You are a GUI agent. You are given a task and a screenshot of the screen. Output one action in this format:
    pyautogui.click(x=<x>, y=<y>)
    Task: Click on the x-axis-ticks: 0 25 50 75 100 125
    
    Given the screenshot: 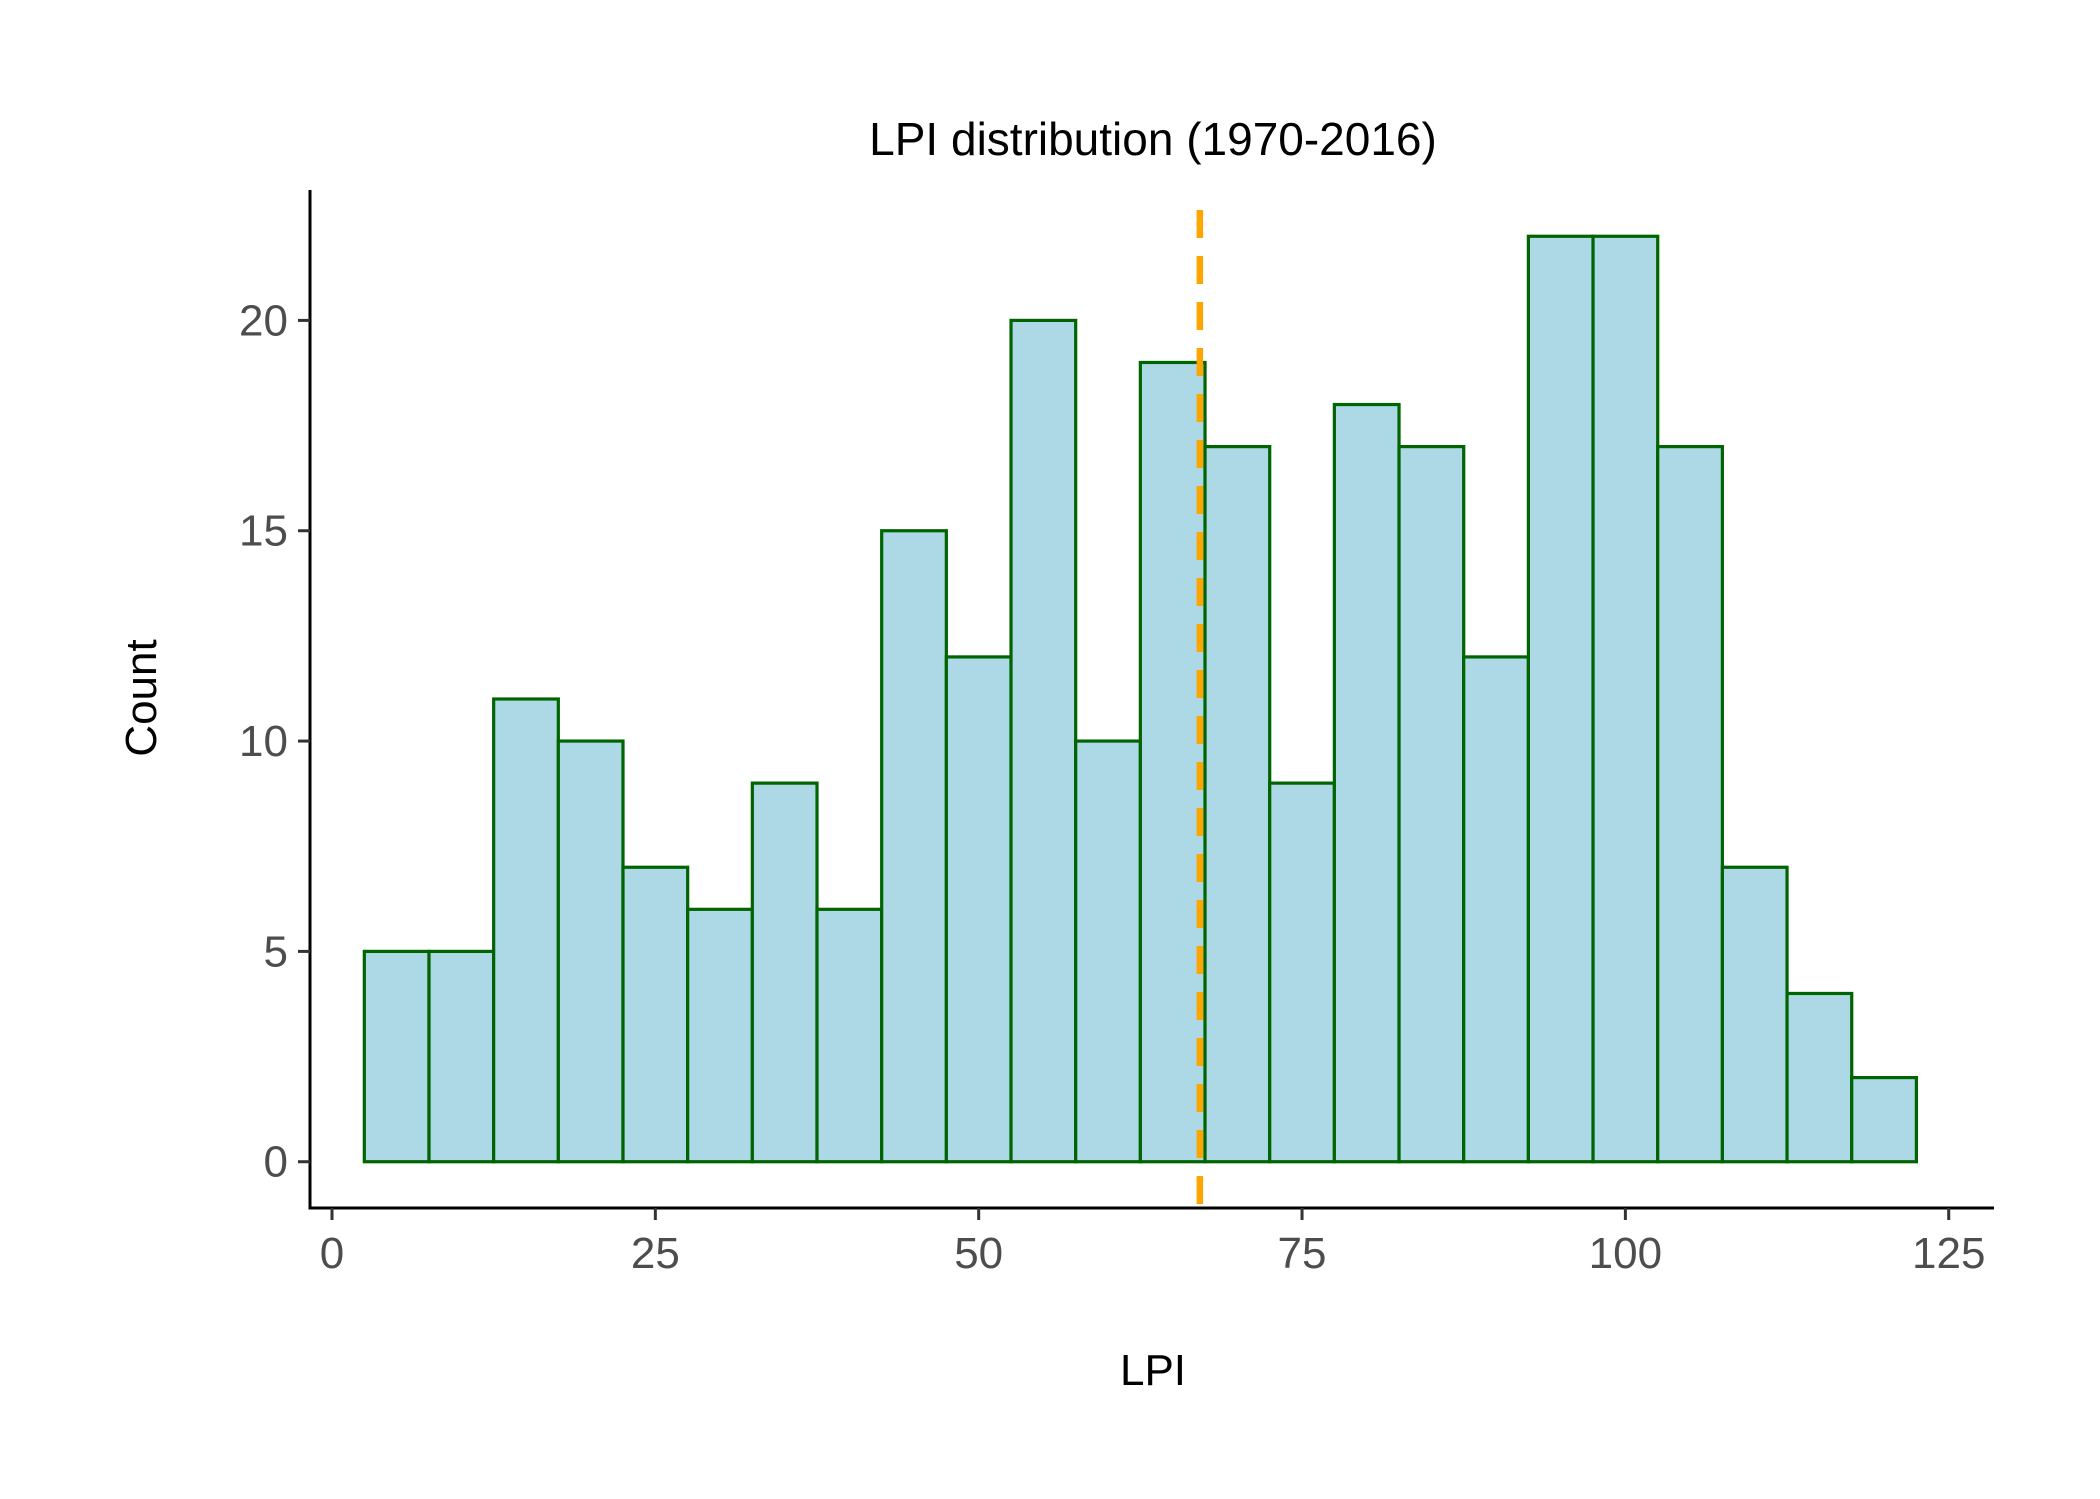 What is the action you would take?
    pyautogui.click(x=1152, y=1243)
    